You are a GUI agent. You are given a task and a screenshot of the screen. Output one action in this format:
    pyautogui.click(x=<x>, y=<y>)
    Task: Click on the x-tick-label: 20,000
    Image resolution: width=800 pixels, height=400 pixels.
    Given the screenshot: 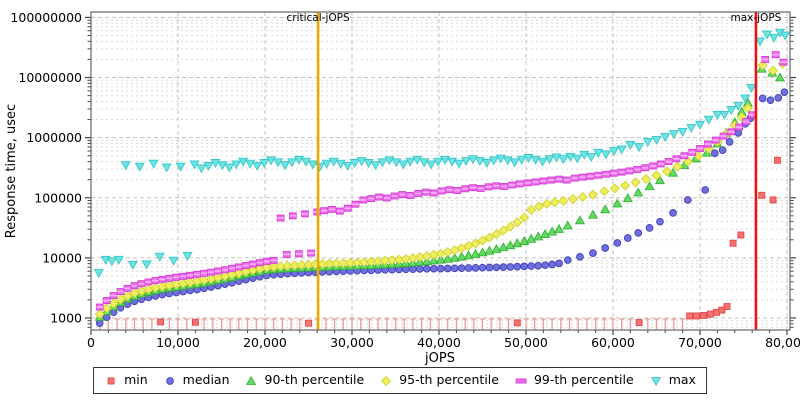 What is the action you would take?
    pyautogui.click(x=265, y=342)
    